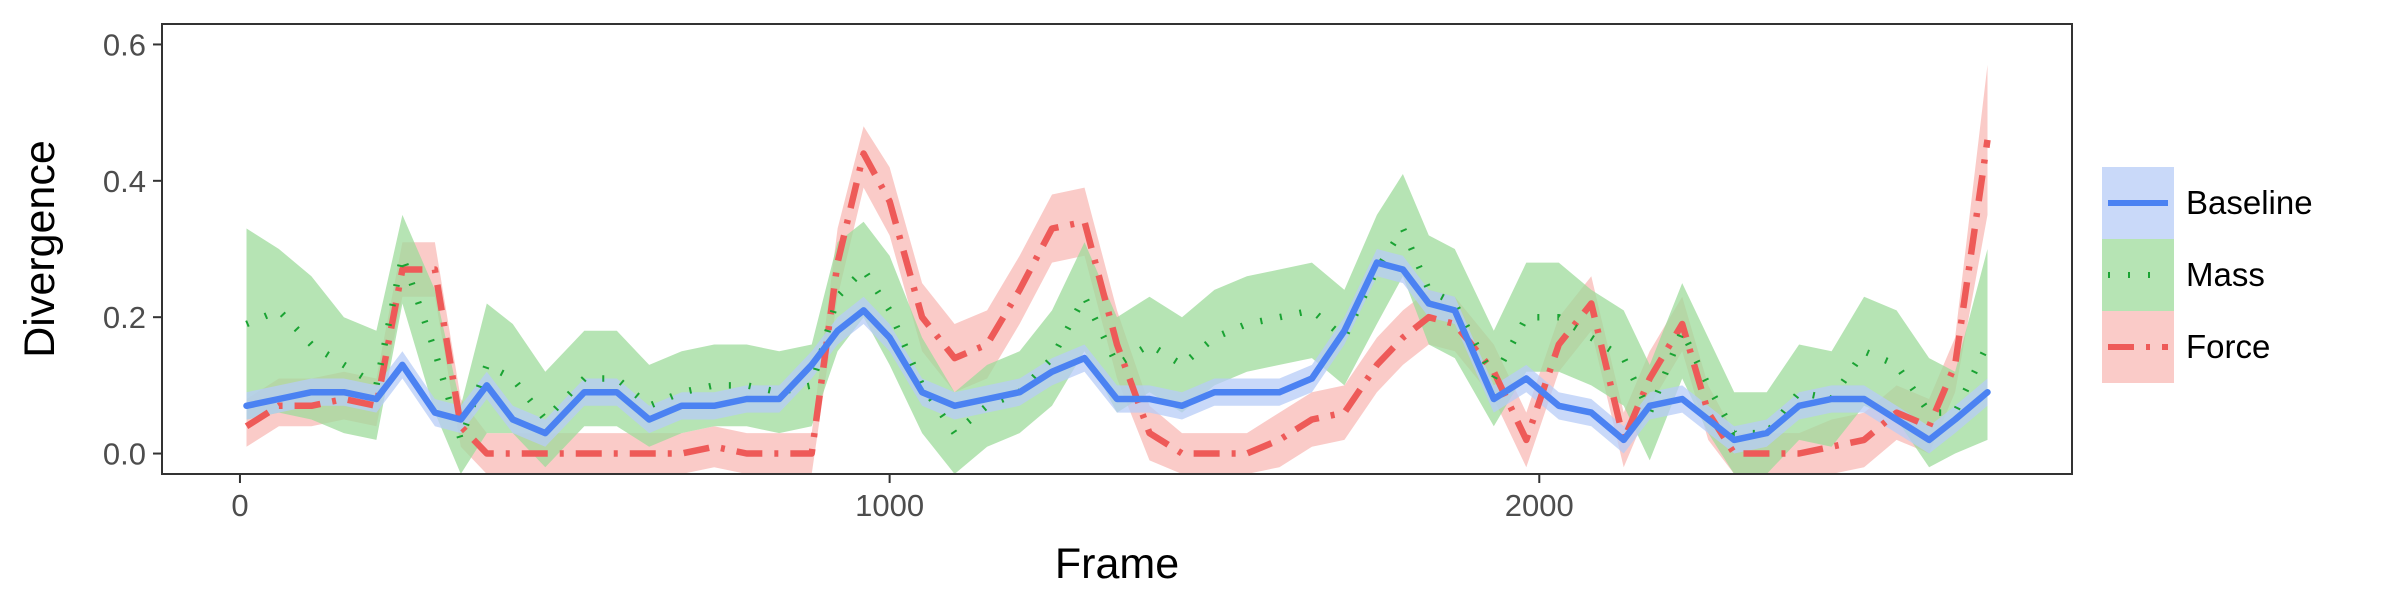  I want to click on y-tick-label: 0.4, so click(124, 181).